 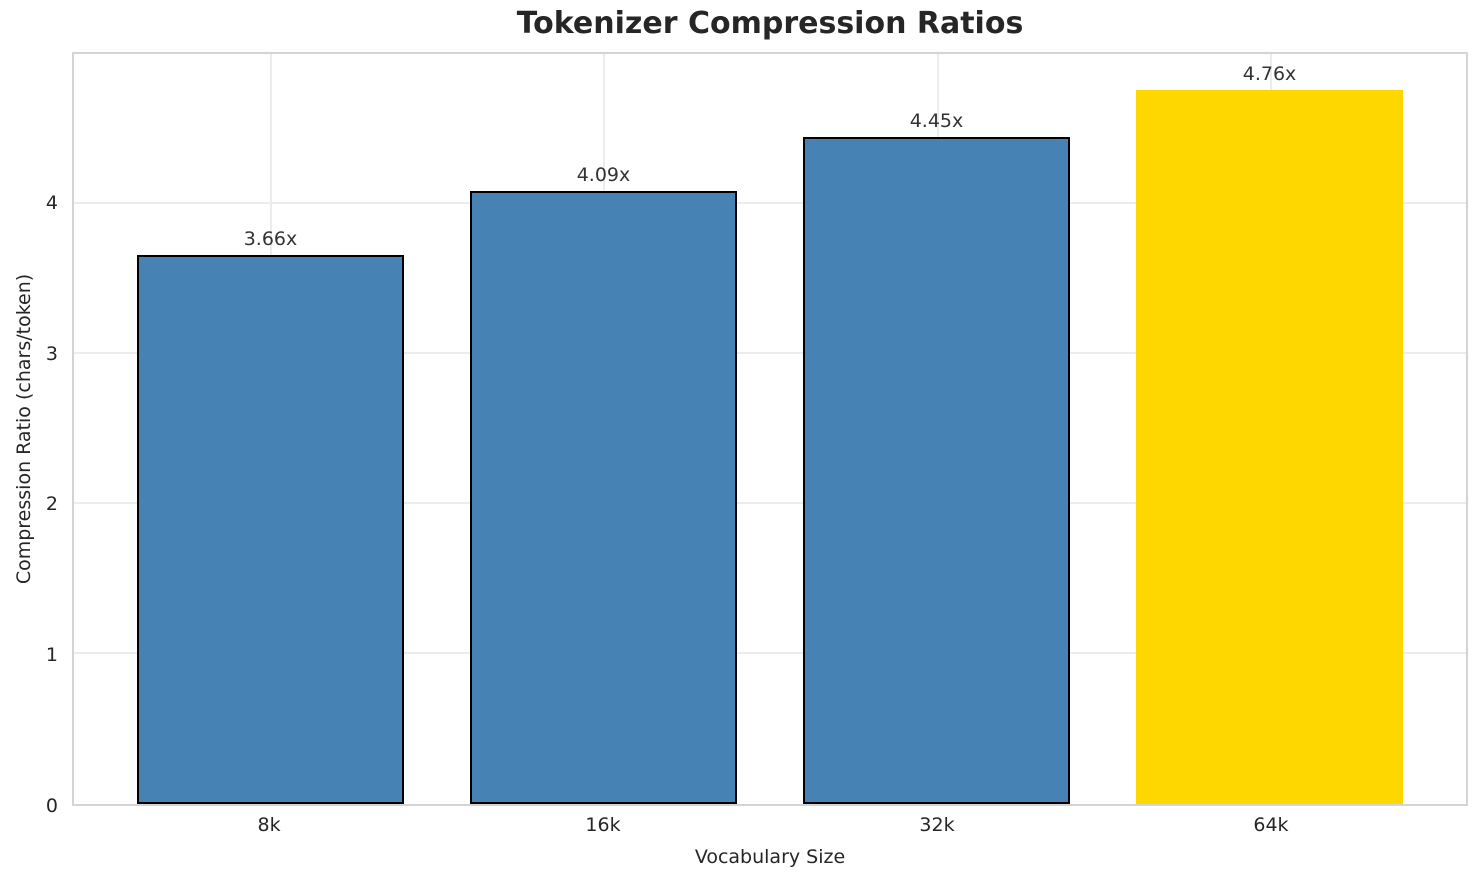 What do you see at coordinates (51, 806) in the screenshot?
I see `y-tick-label: 0` at bounding box center [51, 806].